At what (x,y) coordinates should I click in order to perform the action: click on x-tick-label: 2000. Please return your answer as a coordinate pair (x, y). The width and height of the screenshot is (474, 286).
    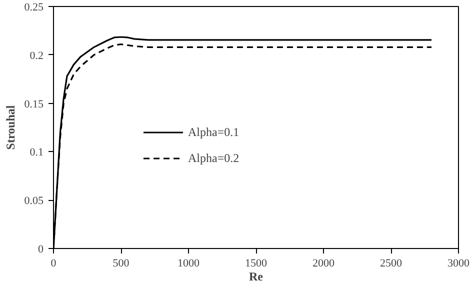
    Looking at the image, I should click on (323, 264).